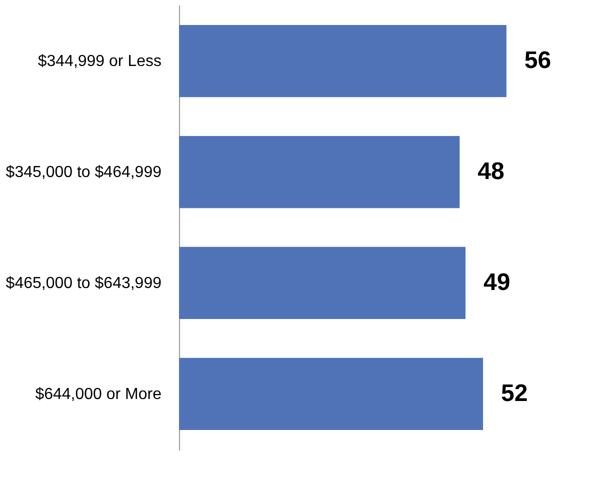 This screenshot has width=603, height=477. Describe the element at coordinates (98, 394) in the screenshot. I see `y-tick-label: $644,000 or More` at that location.